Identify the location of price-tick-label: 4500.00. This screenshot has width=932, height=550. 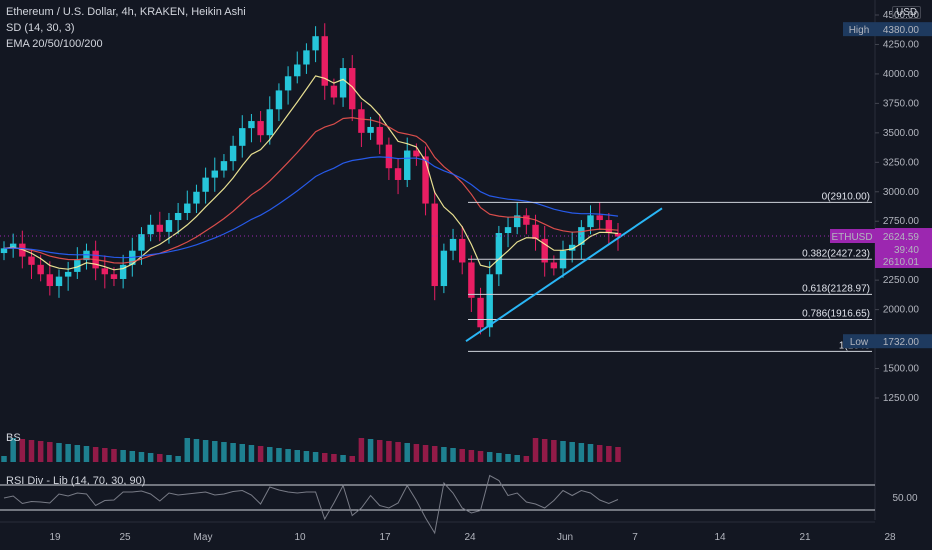
(901, 15).